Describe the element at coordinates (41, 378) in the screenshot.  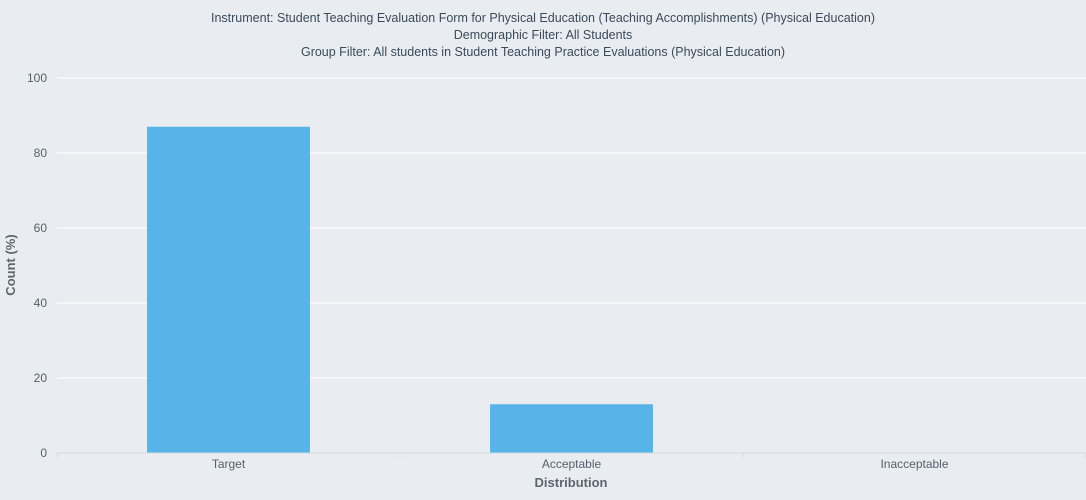
I see `y-tick-label: 20` at that location.